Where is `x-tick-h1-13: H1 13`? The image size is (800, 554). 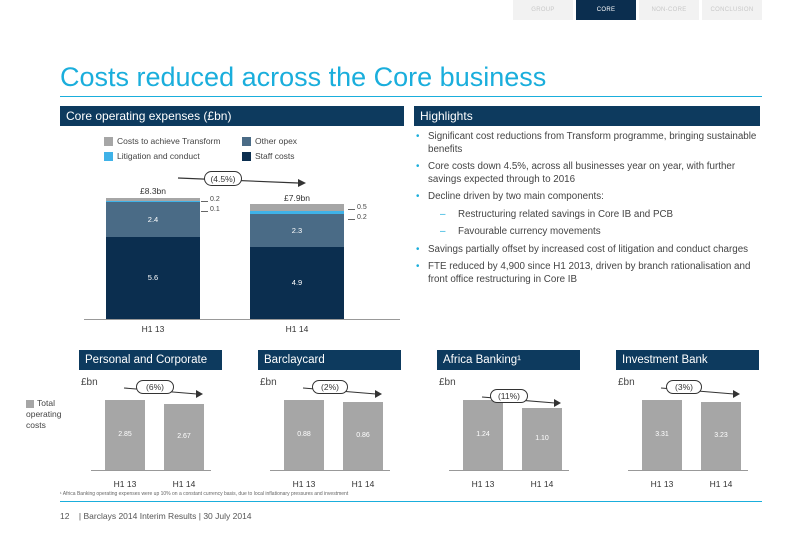 x-tick-h1-13: H1 13 is located at coordinates (153, 329).